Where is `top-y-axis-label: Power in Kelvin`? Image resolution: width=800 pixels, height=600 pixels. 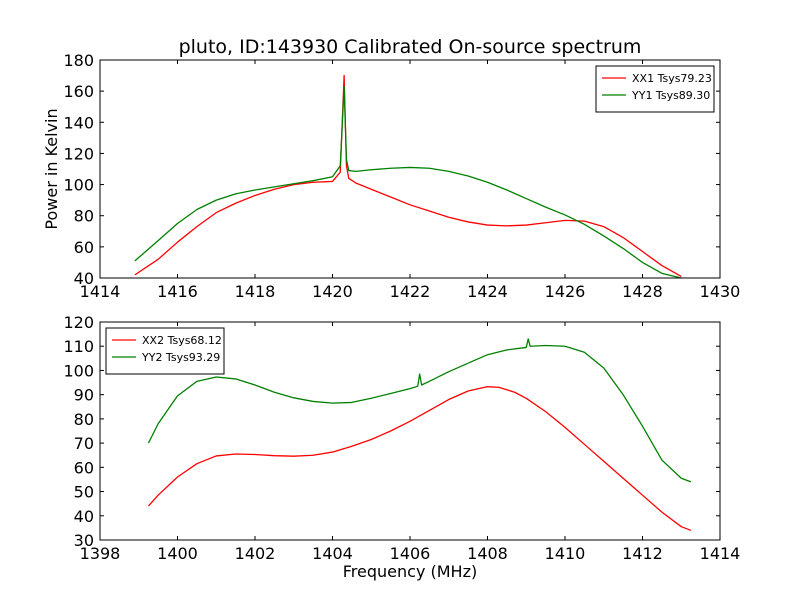 top-y-axis-label: Power in Kelvin is located at coordinates (51, 168).